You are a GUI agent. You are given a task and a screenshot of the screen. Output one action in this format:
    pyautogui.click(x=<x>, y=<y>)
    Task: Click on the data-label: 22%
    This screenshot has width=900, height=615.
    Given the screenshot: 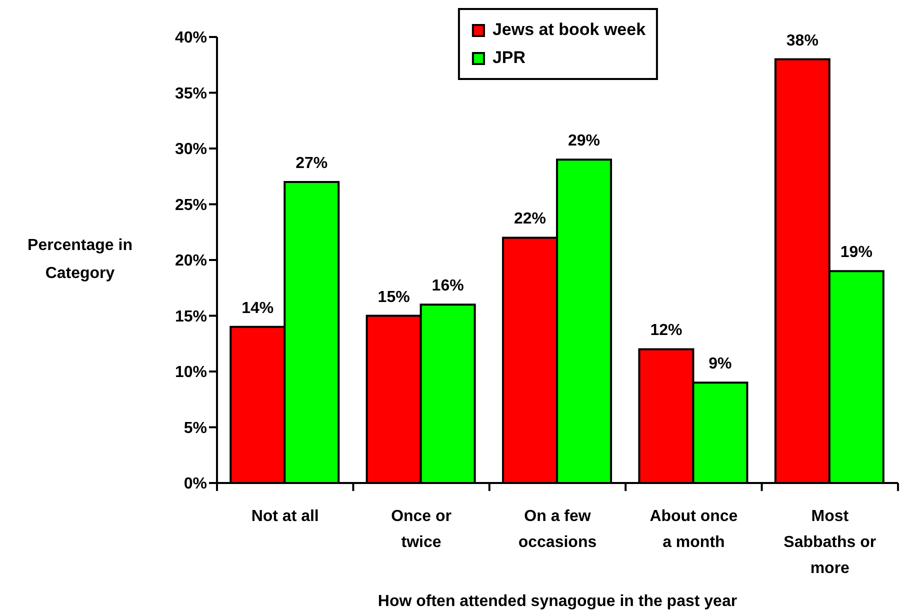 What is the action you would take?
    pyautogui.click(x=530, y=219)
    